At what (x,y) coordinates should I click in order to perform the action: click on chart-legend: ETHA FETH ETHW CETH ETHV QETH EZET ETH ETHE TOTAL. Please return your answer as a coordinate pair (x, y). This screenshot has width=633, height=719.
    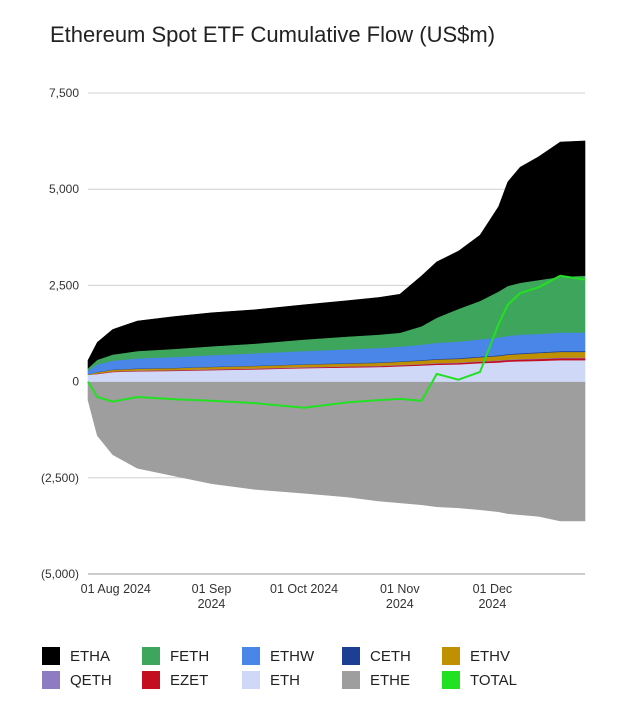
    Looking at the image, I should click on (332, 668).